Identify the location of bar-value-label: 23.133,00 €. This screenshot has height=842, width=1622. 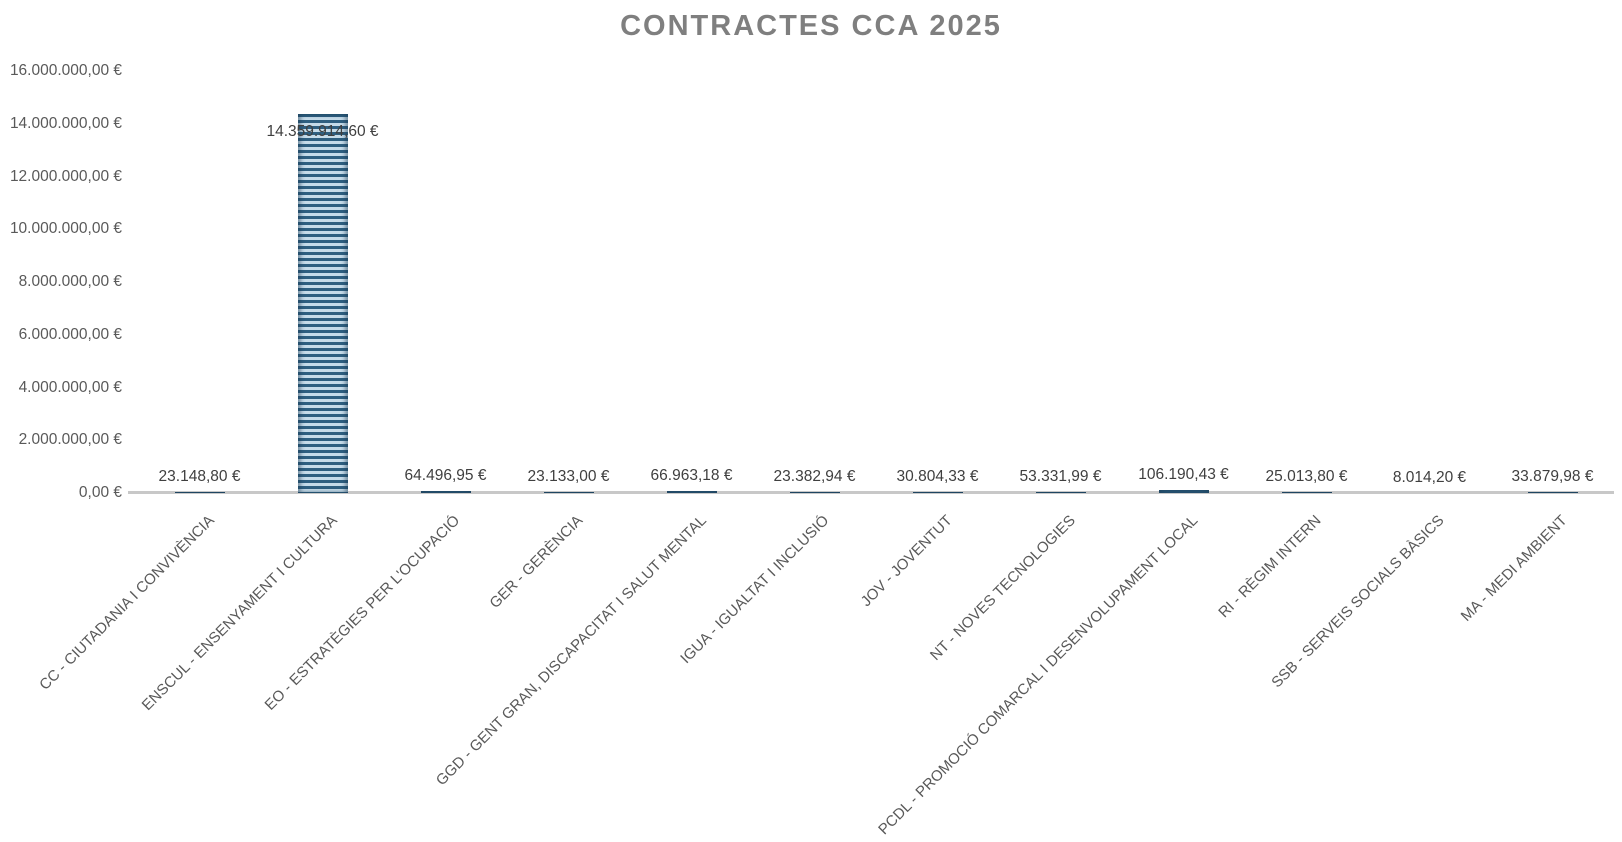
(568, 477).